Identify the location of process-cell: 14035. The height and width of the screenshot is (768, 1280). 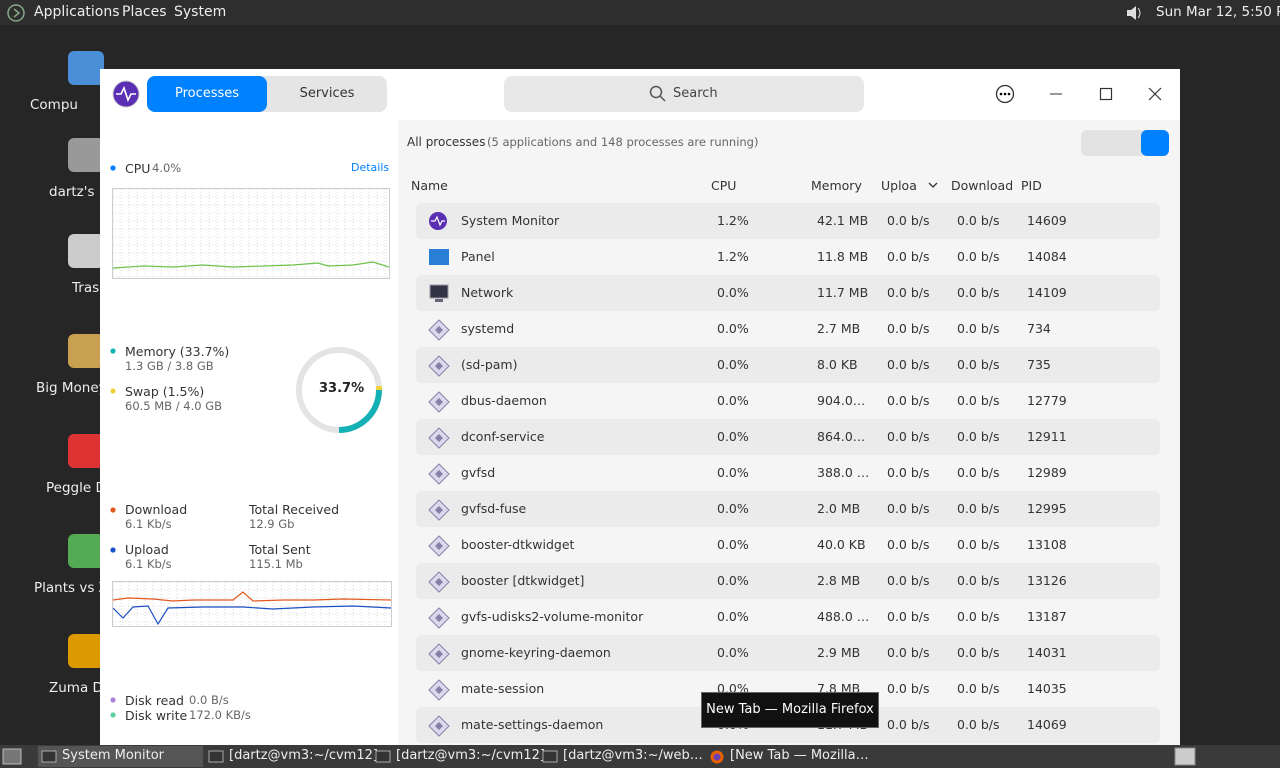
(1047, 688).